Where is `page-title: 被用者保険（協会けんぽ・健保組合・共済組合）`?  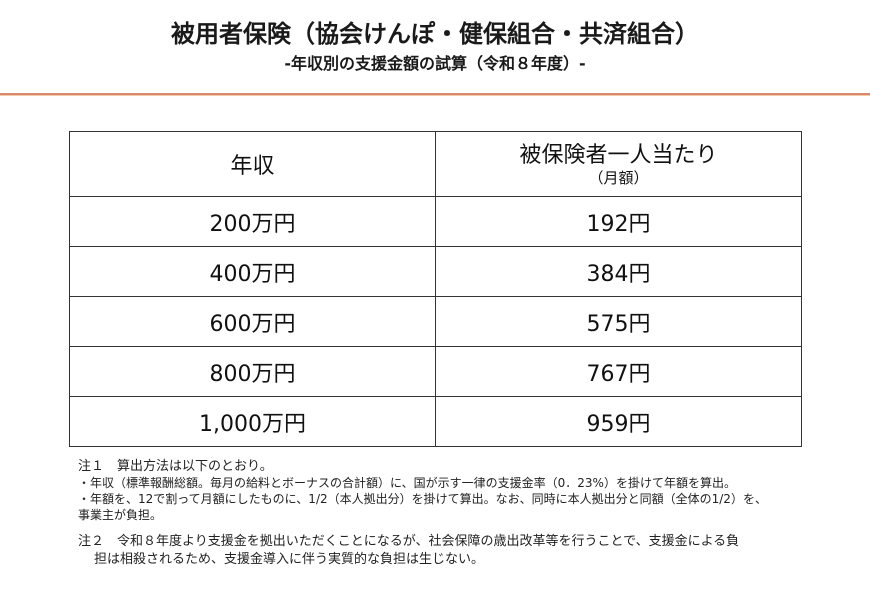 page-title: 被用者保険（協会けんぽ・健保組合・共済組合） is located at coordinates (435, 34).